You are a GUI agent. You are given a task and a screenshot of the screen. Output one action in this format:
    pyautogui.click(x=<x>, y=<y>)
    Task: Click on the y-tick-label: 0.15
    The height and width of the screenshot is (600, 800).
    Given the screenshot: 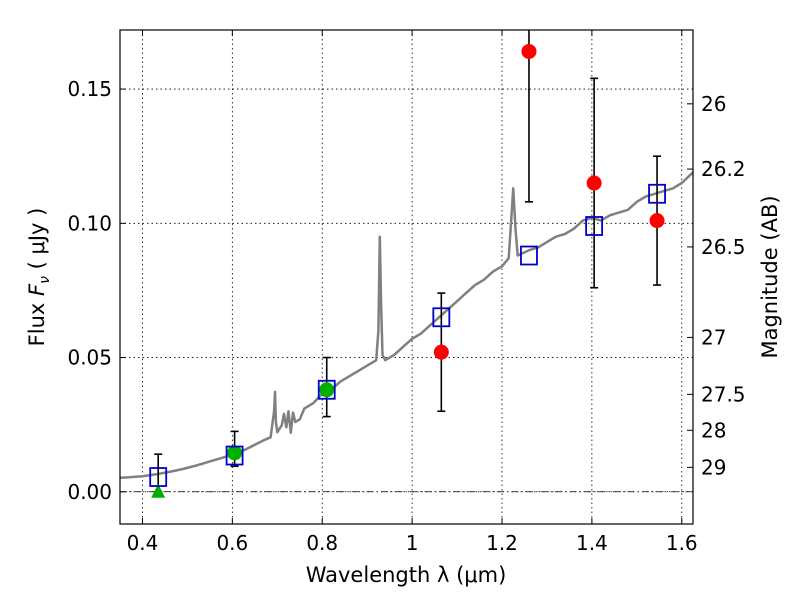 What is the action you would take?
    pyautogui.click(x=89, y=89)
    